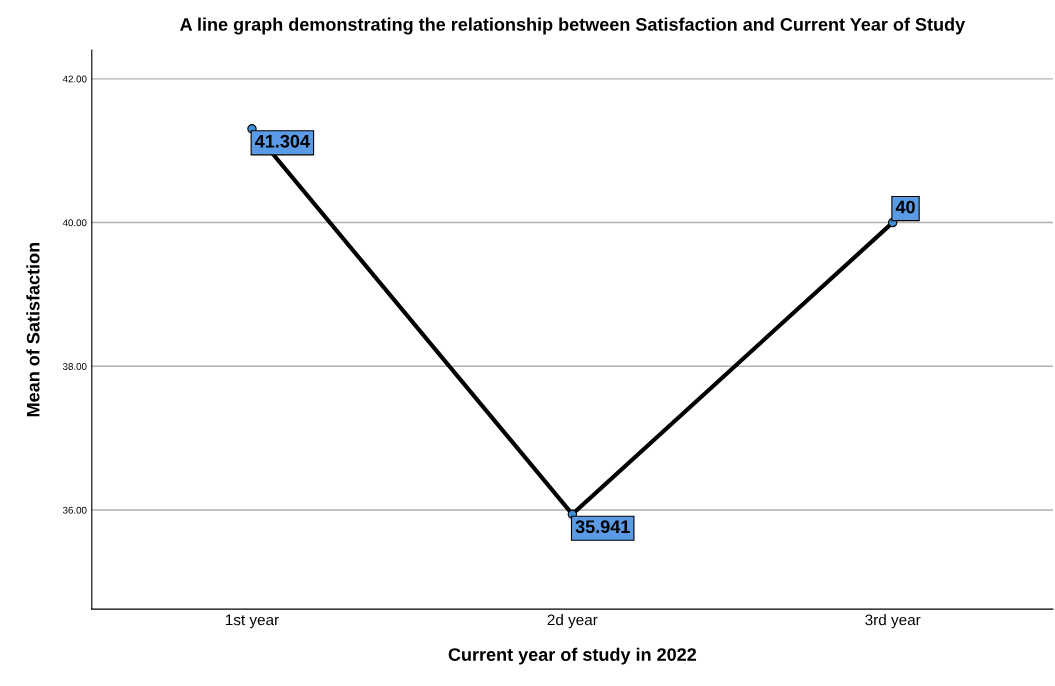 This screenshot has width=1055, height=686. What do you see at coordinates (74, 366) in the screenshot?
I see `y-tick-label: 38.00` at bounding box center [74, 366].